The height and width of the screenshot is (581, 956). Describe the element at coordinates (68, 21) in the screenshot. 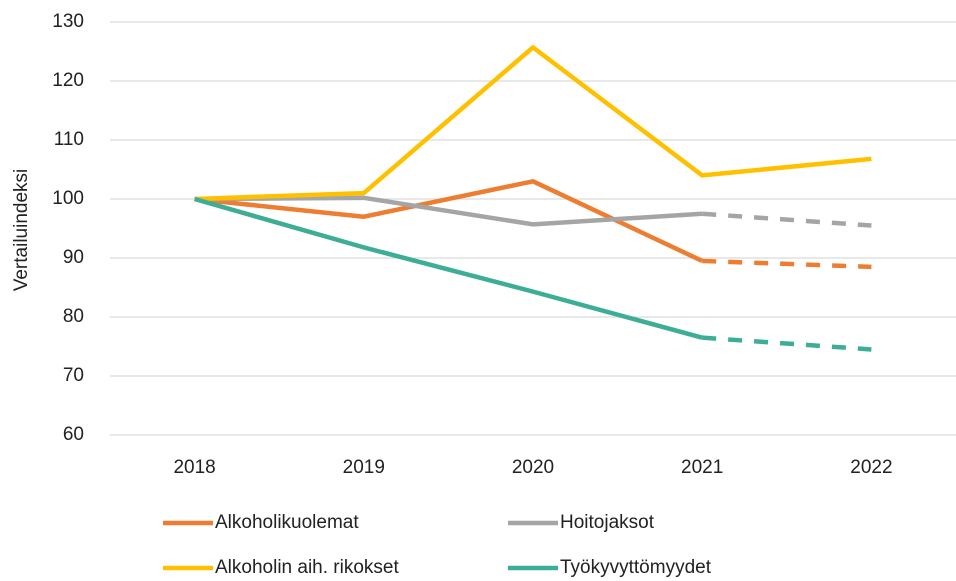

I see `y-tick-label: 130` at that location.